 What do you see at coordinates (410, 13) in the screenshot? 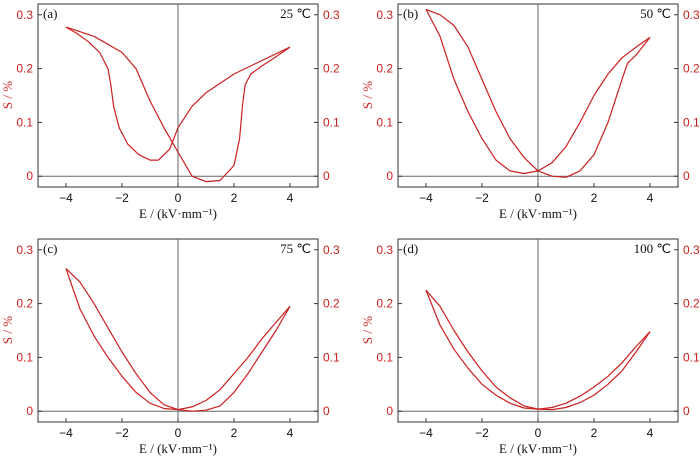
I see `panel-label: (b)` at bounding box center [410, 13].